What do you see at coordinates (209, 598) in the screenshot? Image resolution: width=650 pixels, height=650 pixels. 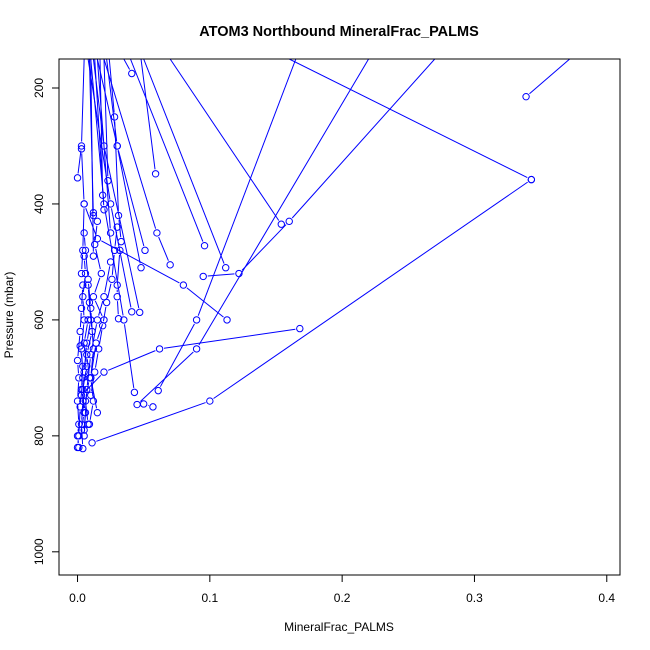 I see `x-tick-label: 0.1` at bounding box center [209, 598].